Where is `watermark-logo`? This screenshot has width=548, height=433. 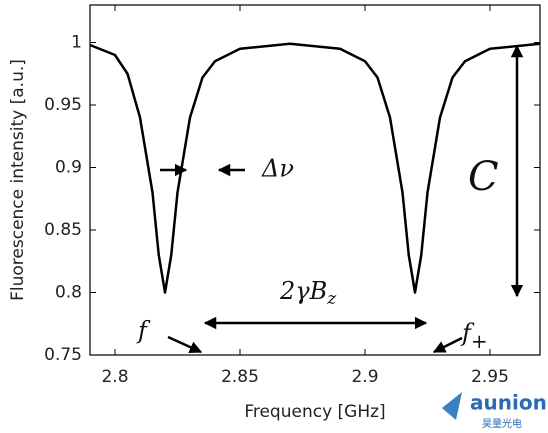
watermark-logo is located at coordinates (452, 406).